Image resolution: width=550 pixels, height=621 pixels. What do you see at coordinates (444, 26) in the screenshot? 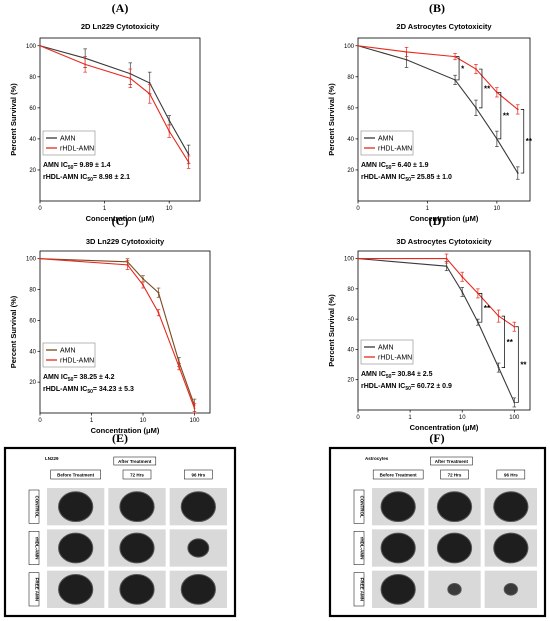
I see `chart-title: 2D Astrocytes Cytotoxicity` at bounding box center [444, 26].